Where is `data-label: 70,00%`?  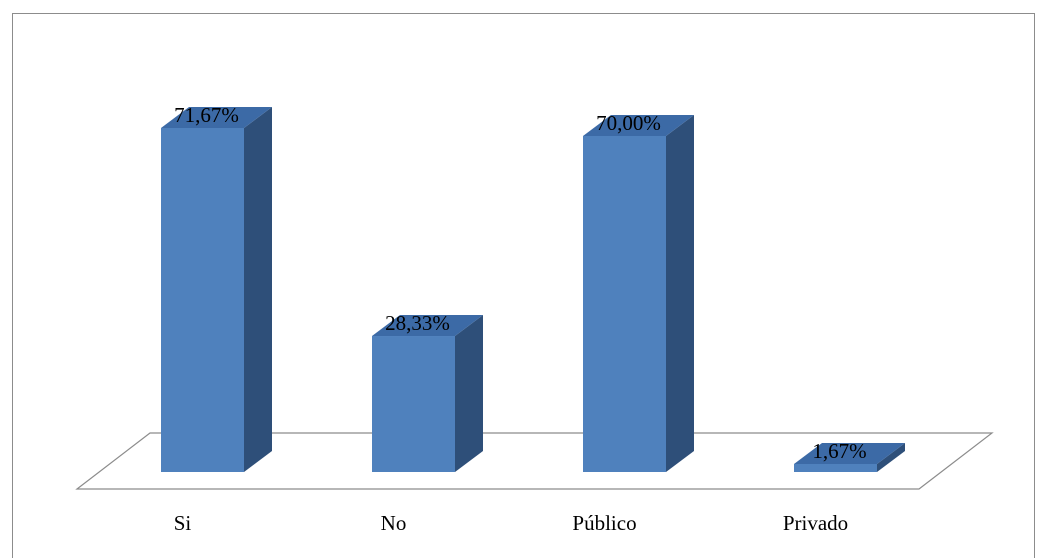
data-label: 70,00% is located at coordinates (628, 123).